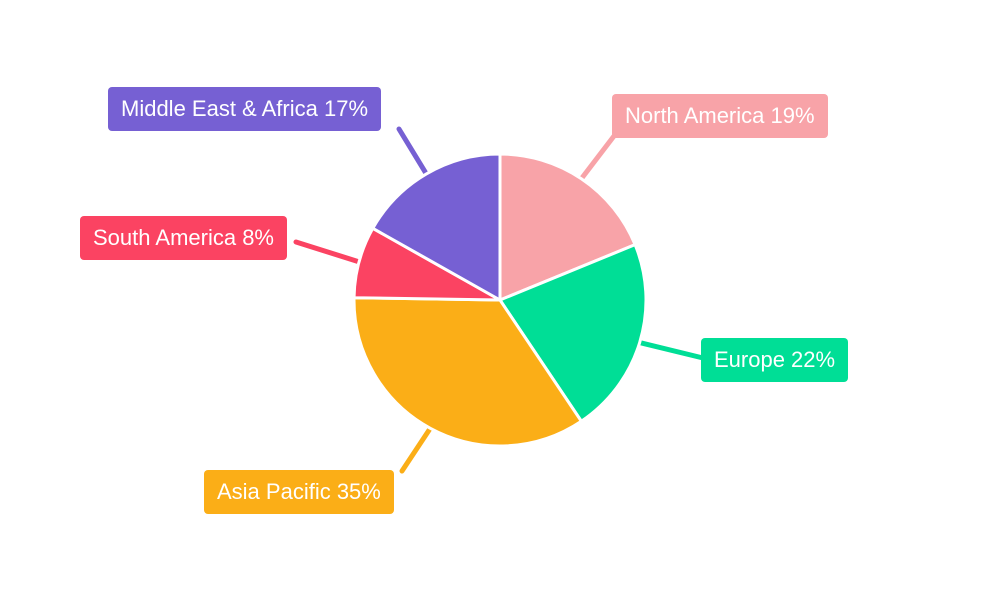 Image resolution: width=1000 pixels, height=600 pixels. I want to click on pie-slice-north-america, so click(567, 227).